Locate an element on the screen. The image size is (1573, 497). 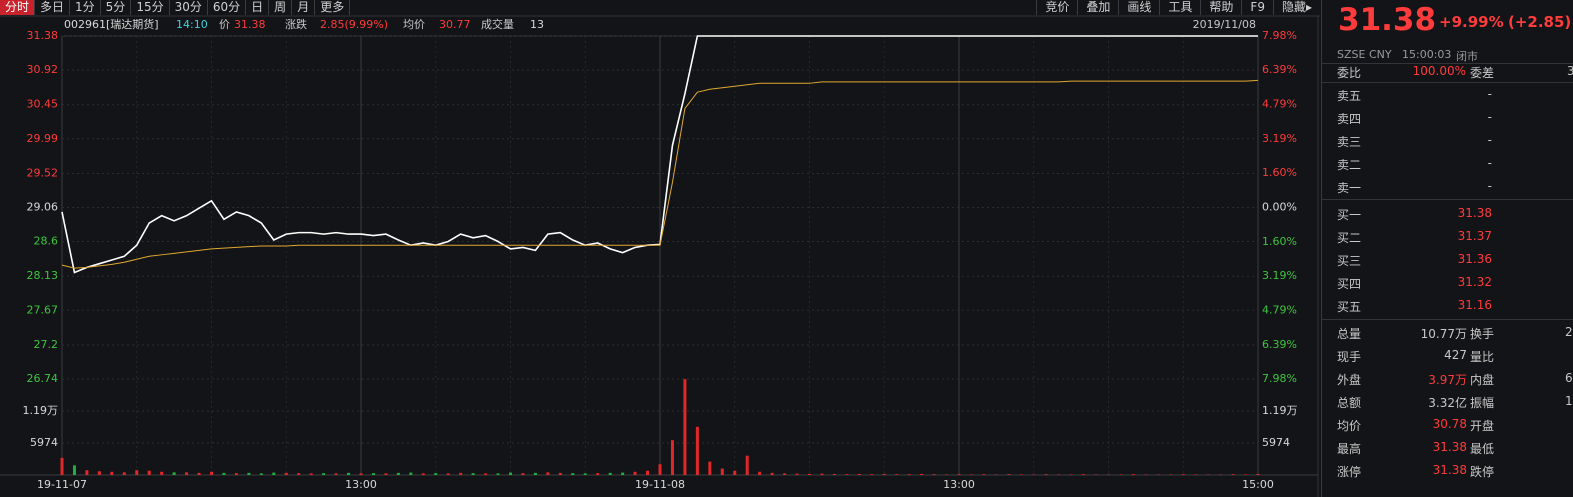
change: (+2.85) is located at coordinates (1540, 22).